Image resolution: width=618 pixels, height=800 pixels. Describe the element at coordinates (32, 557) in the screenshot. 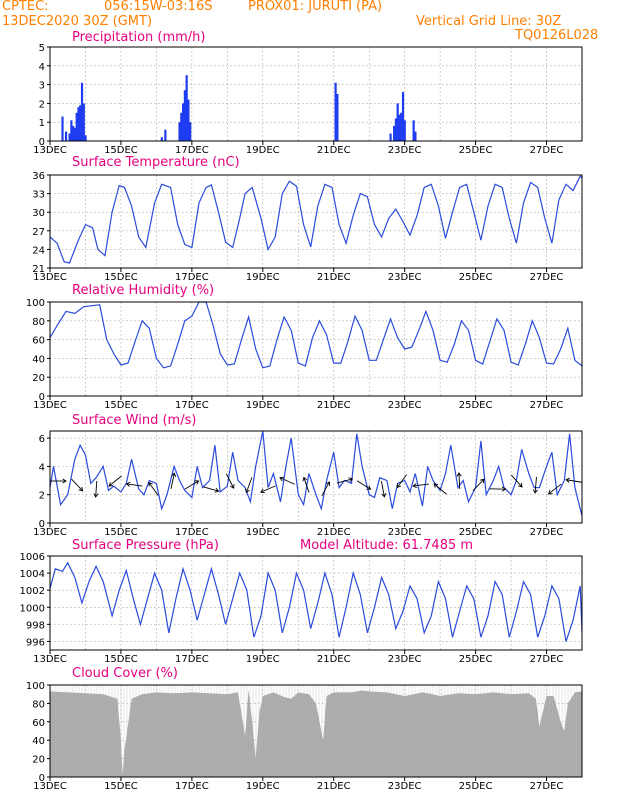

I see `y-tick-label: 1006` at that location.